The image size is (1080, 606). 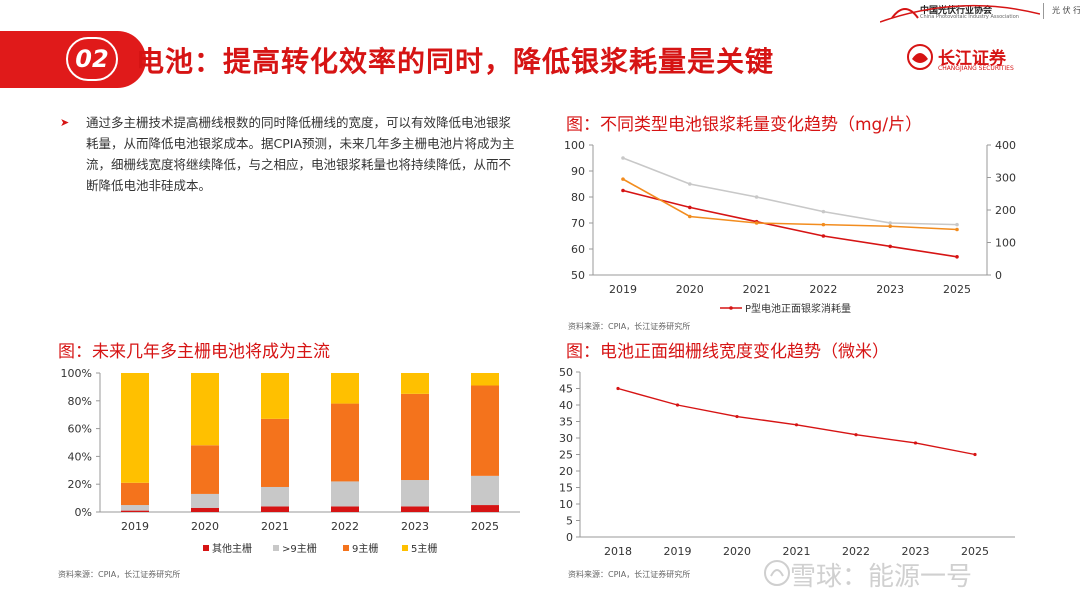 I want to click on y-tick-label: 70, so click(x=578, y=223).